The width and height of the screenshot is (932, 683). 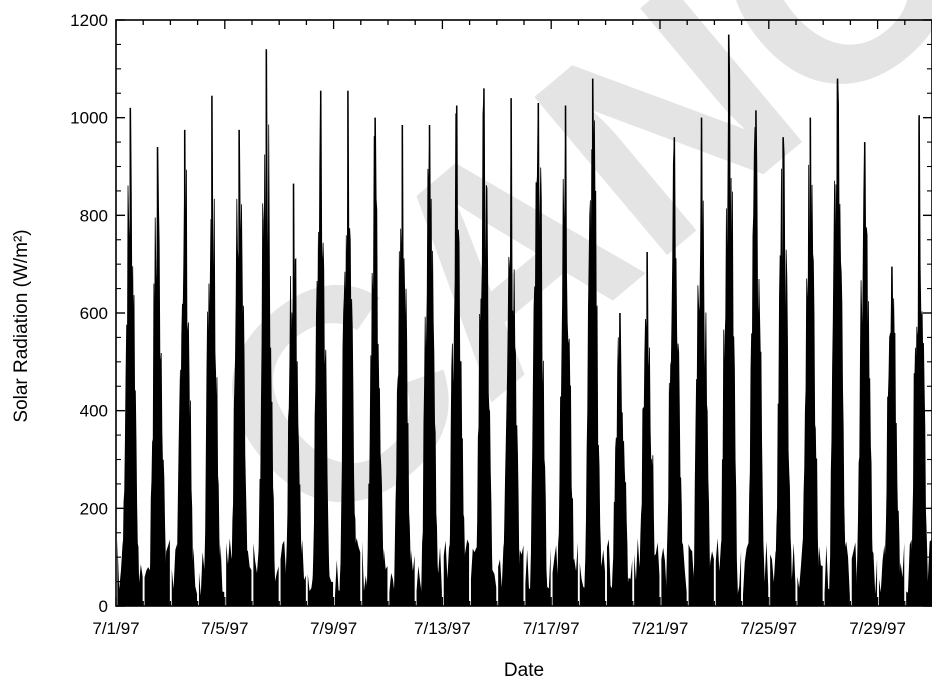 I want to click on x-tick-label: 7/13/97, so click(x=442, y=628).